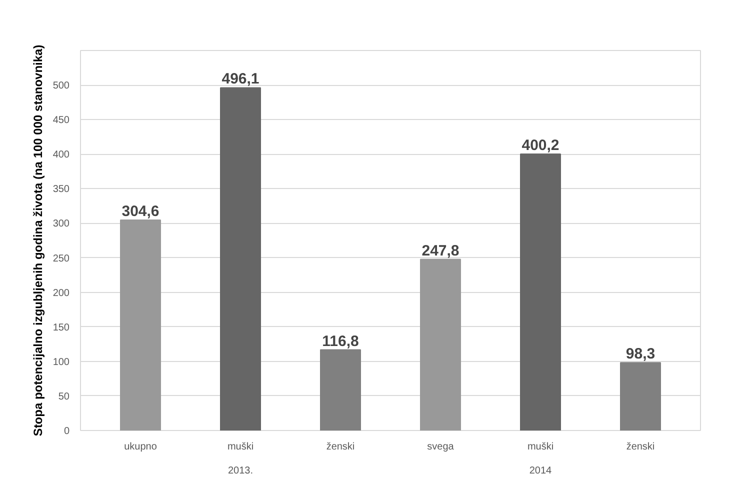 The height and width of the screenshot is (498, 749). Describe the element at coordinates (61, 293) in the screenshot. I see `y-tick-label: 200` at that location.